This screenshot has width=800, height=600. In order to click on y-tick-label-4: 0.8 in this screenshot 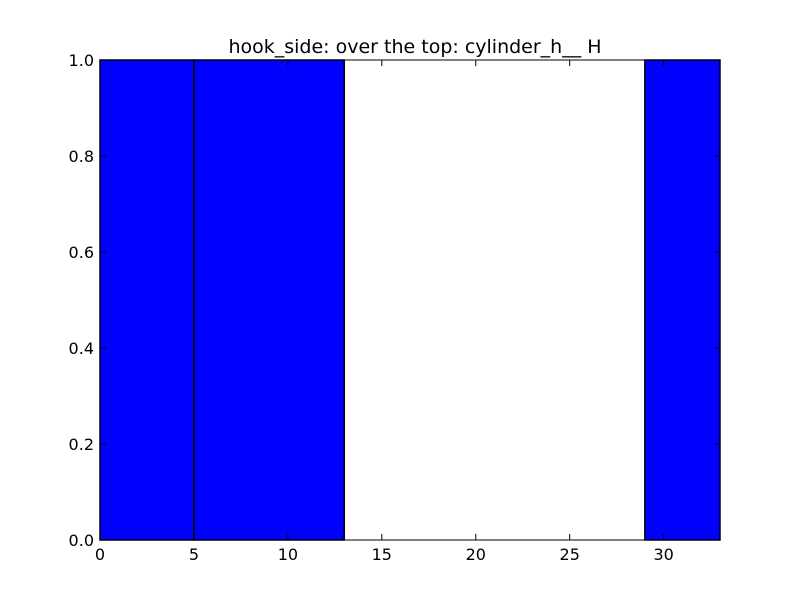, I will do `click(81, 156)`.